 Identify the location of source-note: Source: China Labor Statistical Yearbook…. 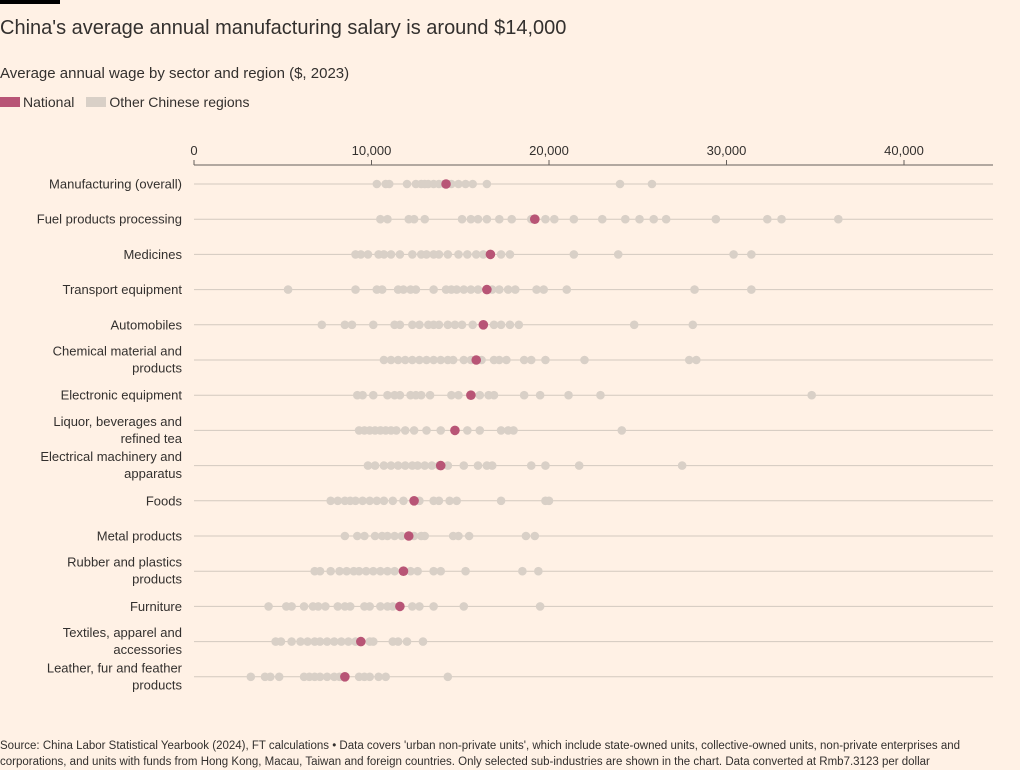
(480, 754).